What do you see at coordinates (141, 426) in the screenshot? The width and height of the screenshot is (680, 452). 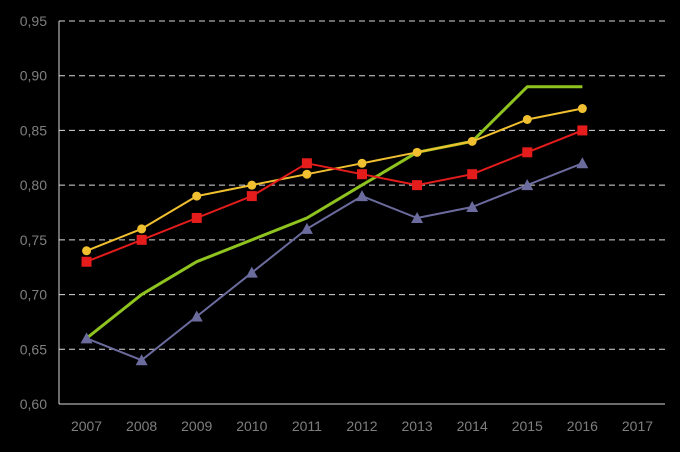 I see `x-tick-label: 2008` at bounding box center [141, 426].